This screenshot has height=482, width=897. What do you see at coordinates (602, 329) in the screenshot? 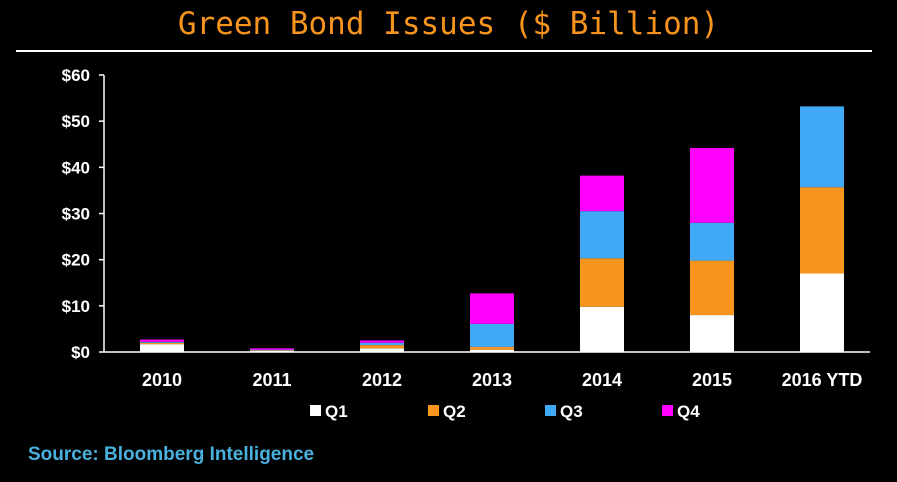
I see `bar-2014-q1` at bounding box center [602, 329].